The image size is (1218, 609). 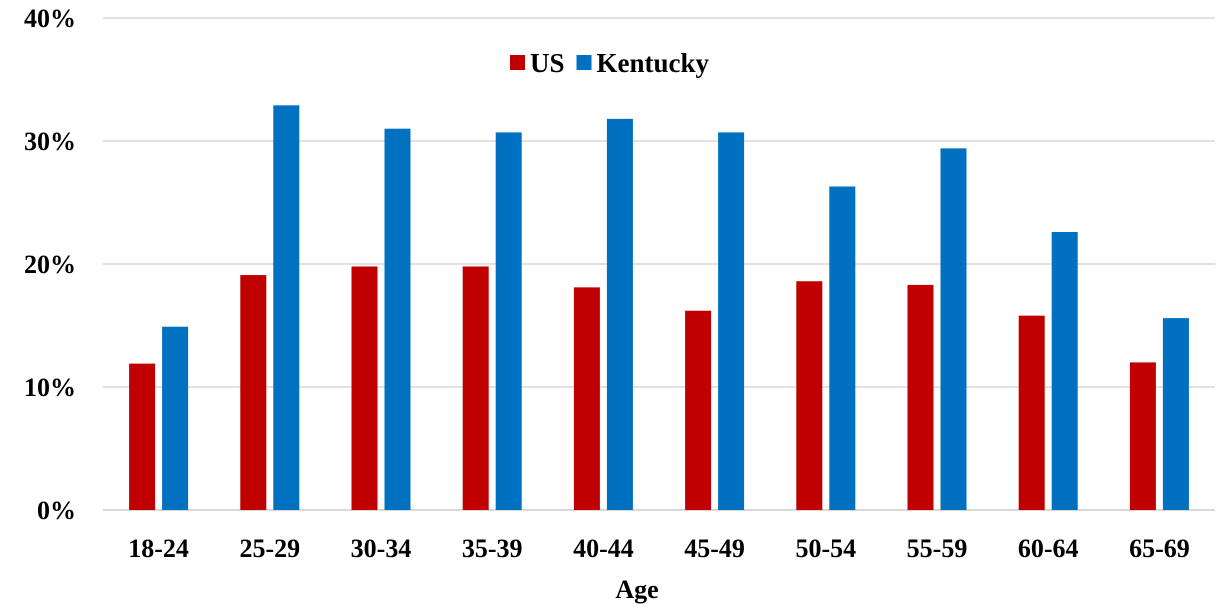 I want to click on legend-label-us: US, so click(x=547, y=63).